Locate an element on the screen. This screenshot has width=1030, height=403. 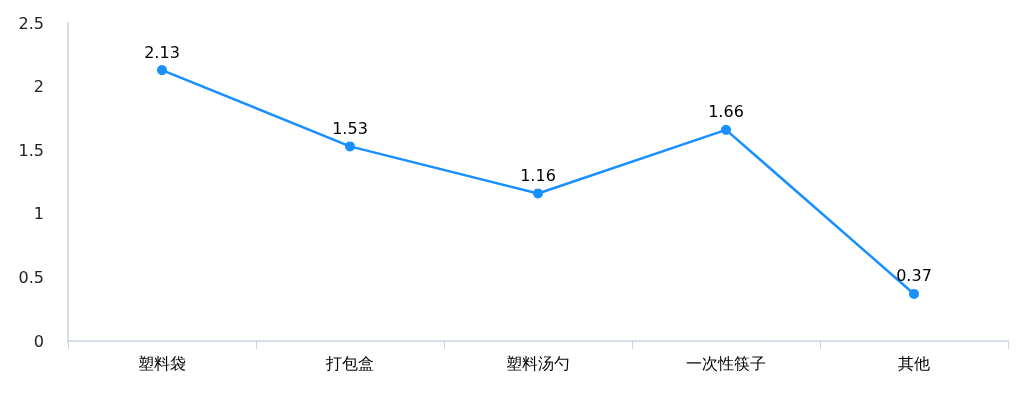
y-tick-label: 0 is located at coordinates (38, 341).